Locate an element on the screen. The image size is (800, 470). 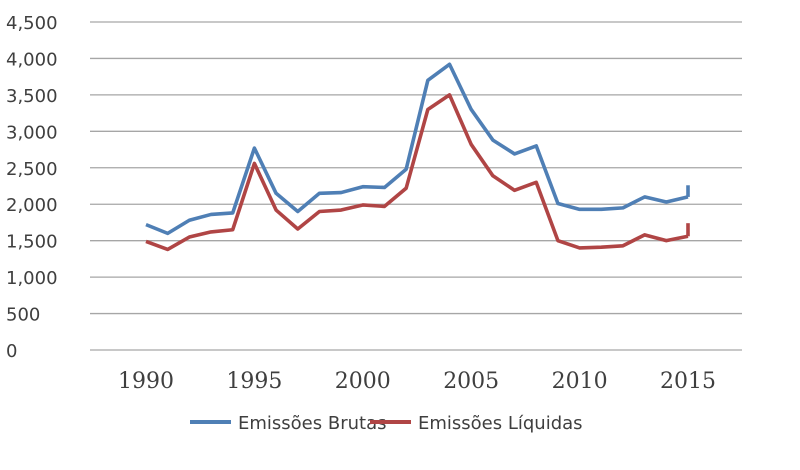
y-tick-label: 1,500 is located at coordinates (32, 242).